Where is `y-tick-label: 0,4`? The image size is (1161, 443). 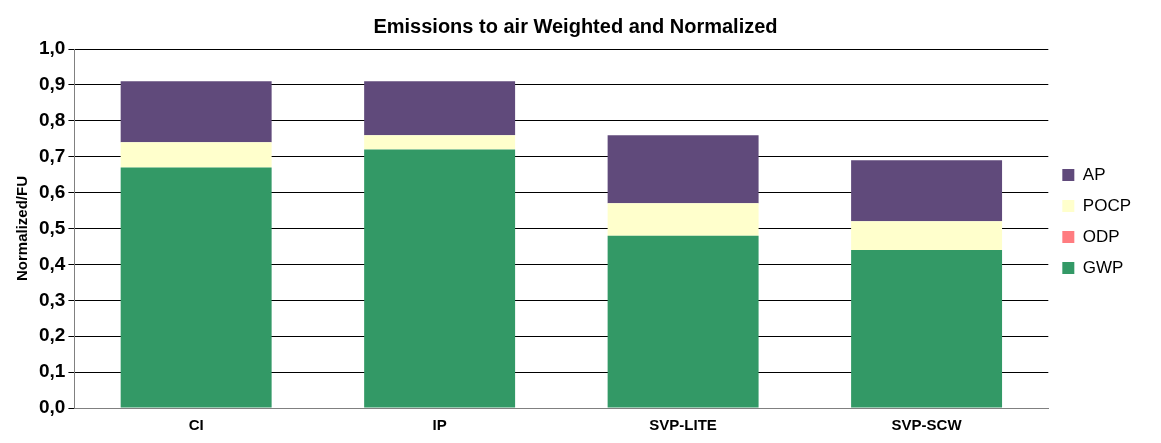 y-tick-label: 0,4 is located at coordinates (52, 263).